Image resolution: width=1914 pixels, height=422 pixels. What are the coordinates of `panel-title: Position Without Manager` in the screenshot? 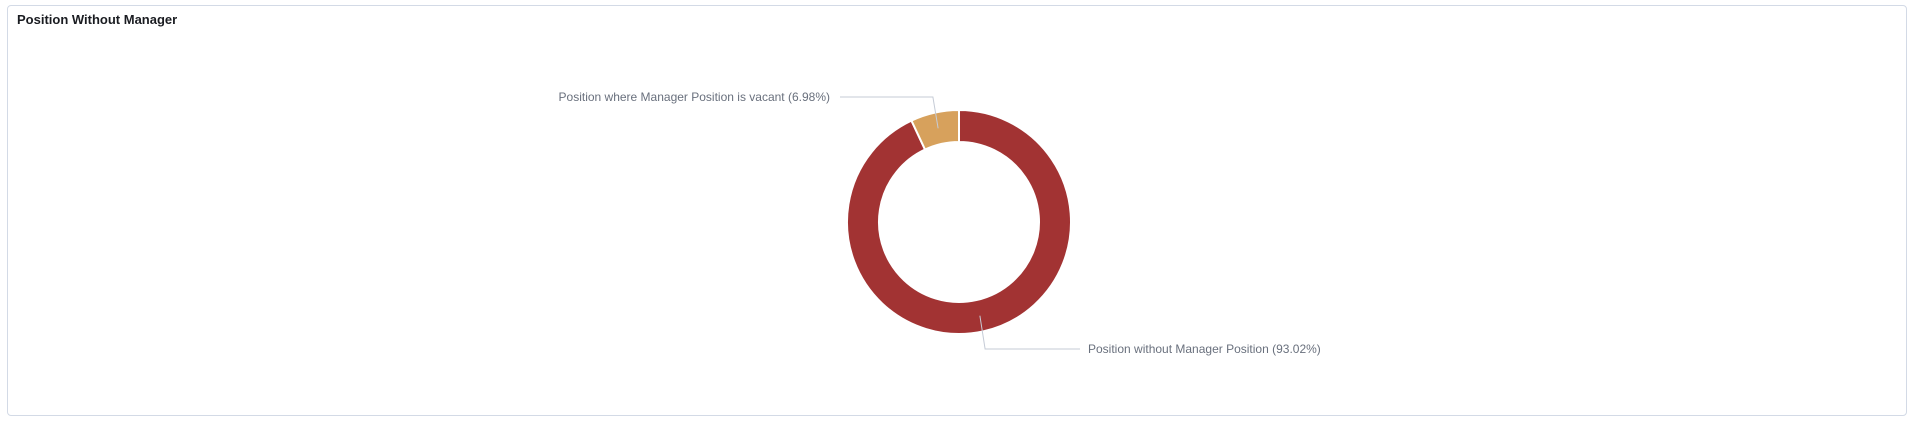 It's located at (97, 19).